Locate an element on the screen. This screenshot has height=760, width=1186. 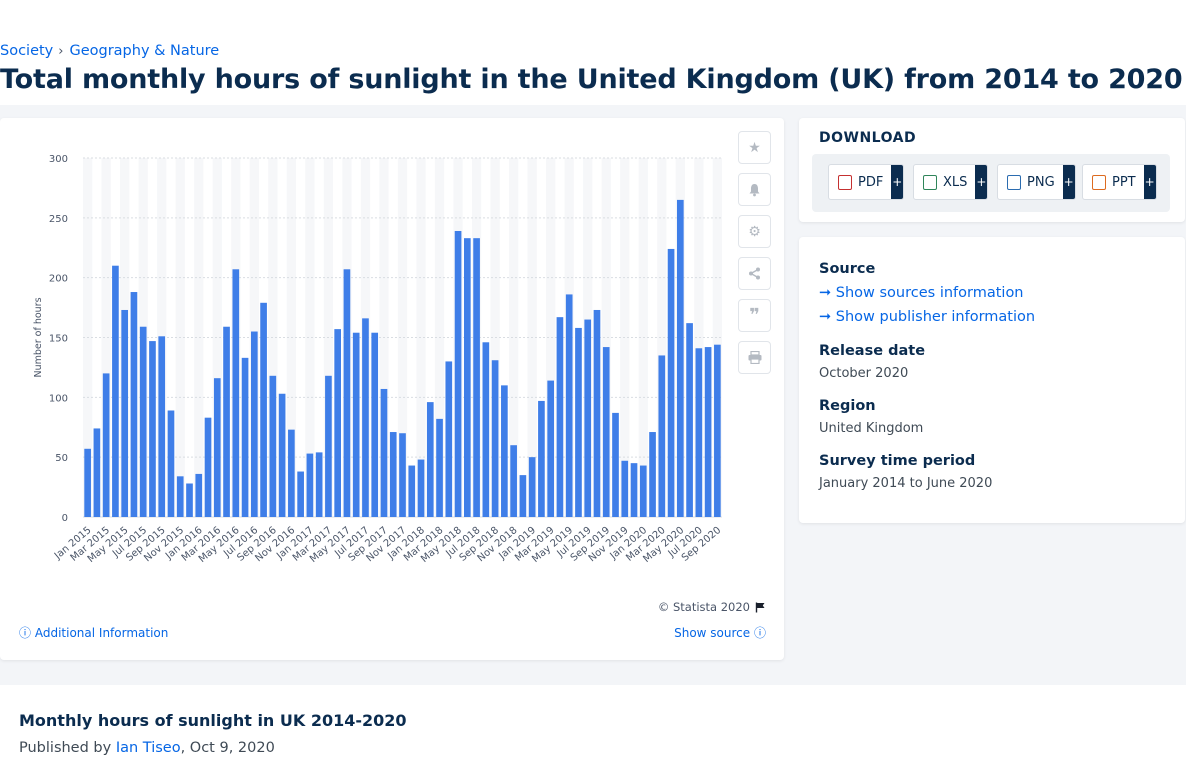
show-source-label: Show source is located at coordinates (712, 633).